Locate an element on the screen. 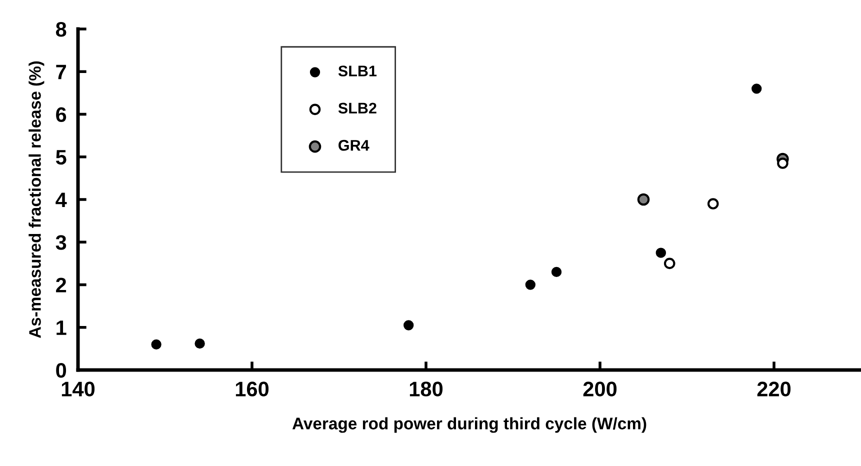 This screenshot has width=861, height=466. y-tick-label: 6 is located at coordinates (61, 114).